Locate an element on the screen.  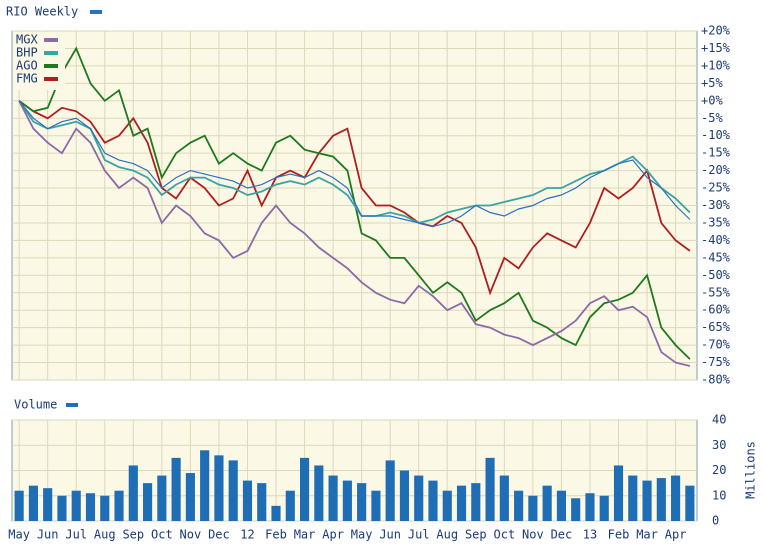
volume-title: Volume is located at coordinates (35, 405).